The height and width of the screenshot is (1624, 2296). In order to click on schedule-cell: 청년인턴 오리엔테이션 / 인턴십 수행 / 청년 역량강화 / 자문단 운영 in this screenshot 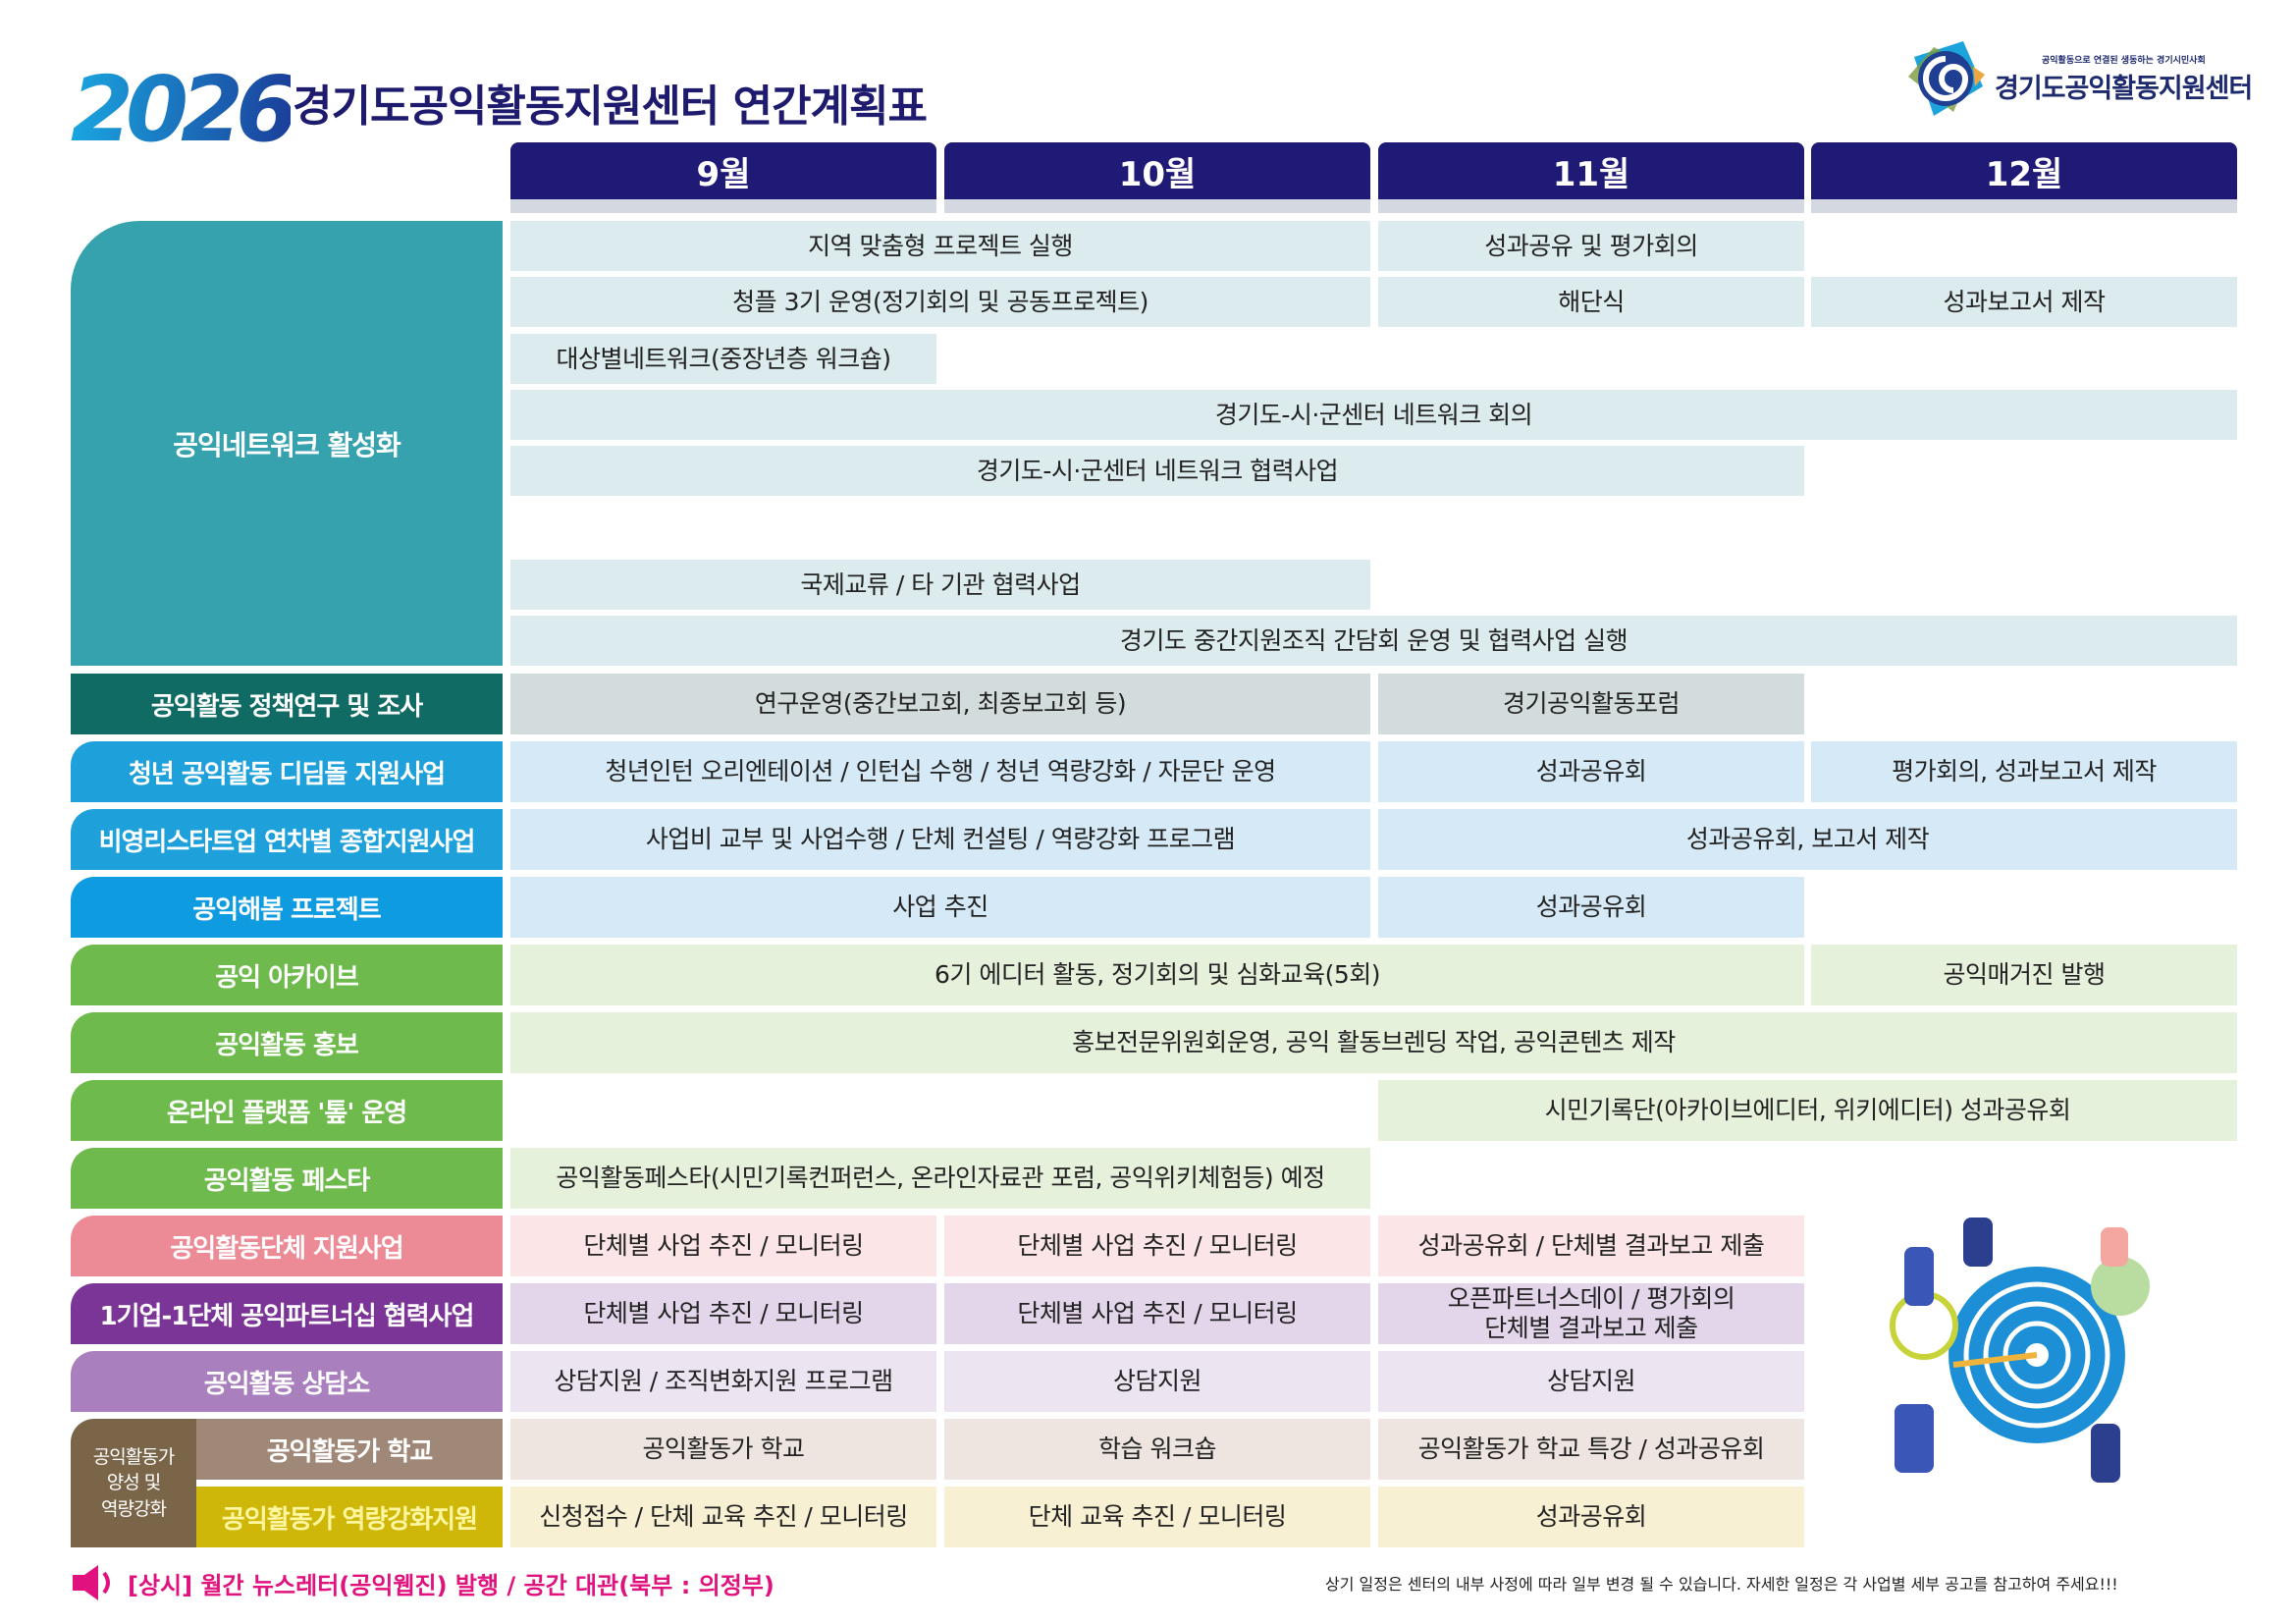, I will do `click(940, 771)`.